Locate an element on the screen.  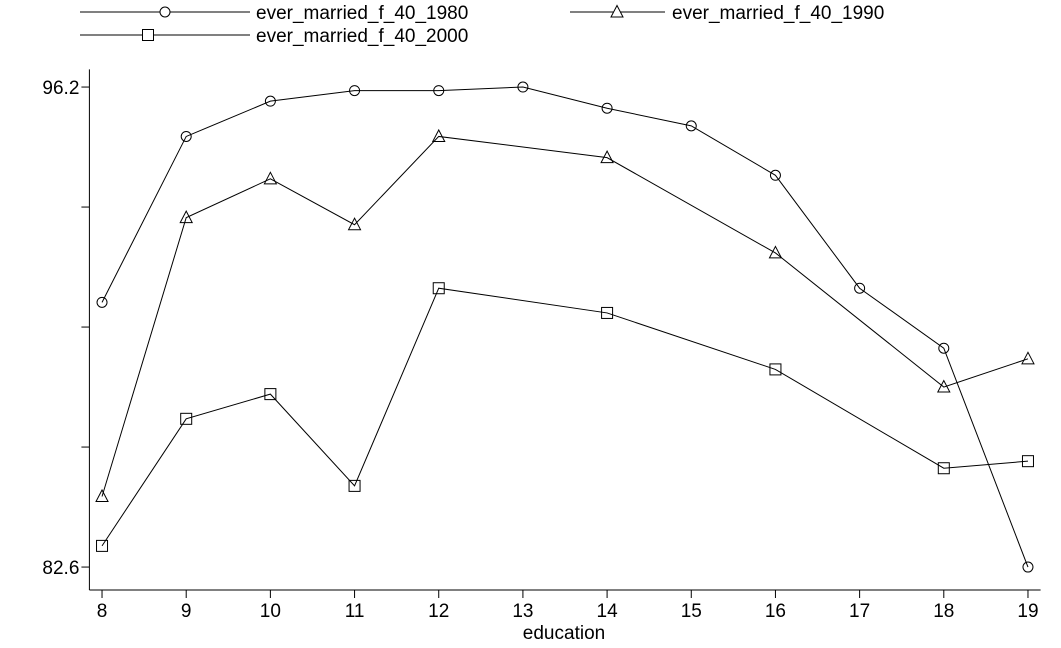
x-tick-label: 15 is located at coordinates (691, 611).